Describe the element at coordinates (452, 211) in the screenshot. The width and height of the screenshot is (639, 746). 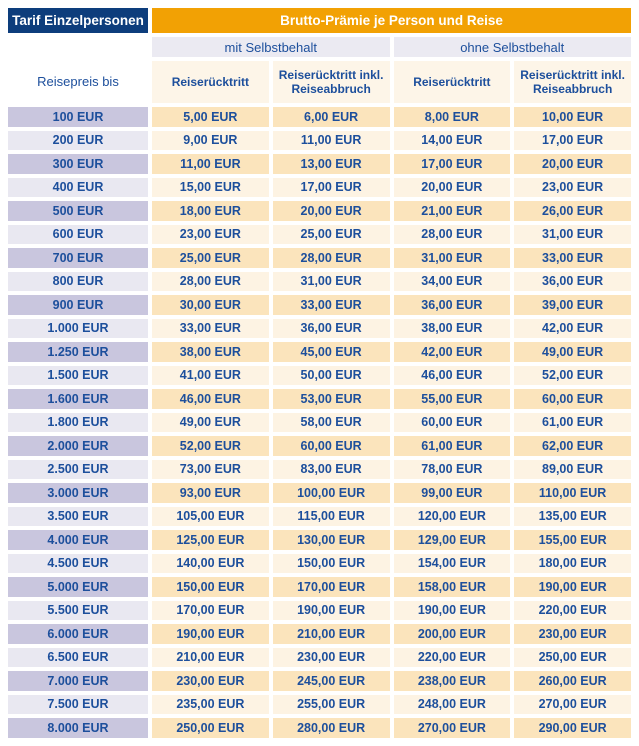
I see `premium-cell: 21,00 EUR` at that location.